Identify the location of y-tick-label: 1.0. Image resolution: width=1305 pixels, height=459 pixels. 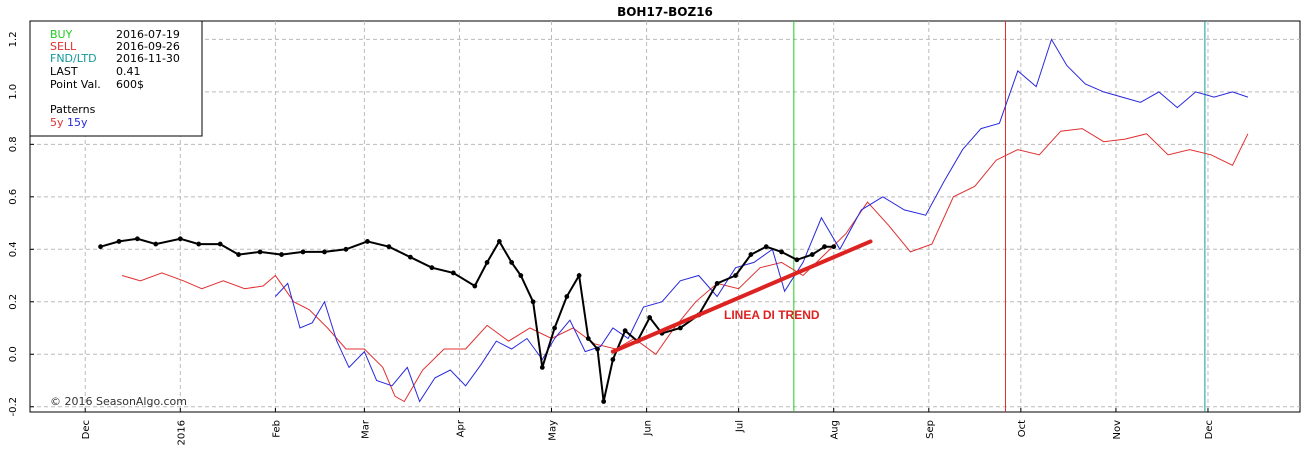
(13, 92).